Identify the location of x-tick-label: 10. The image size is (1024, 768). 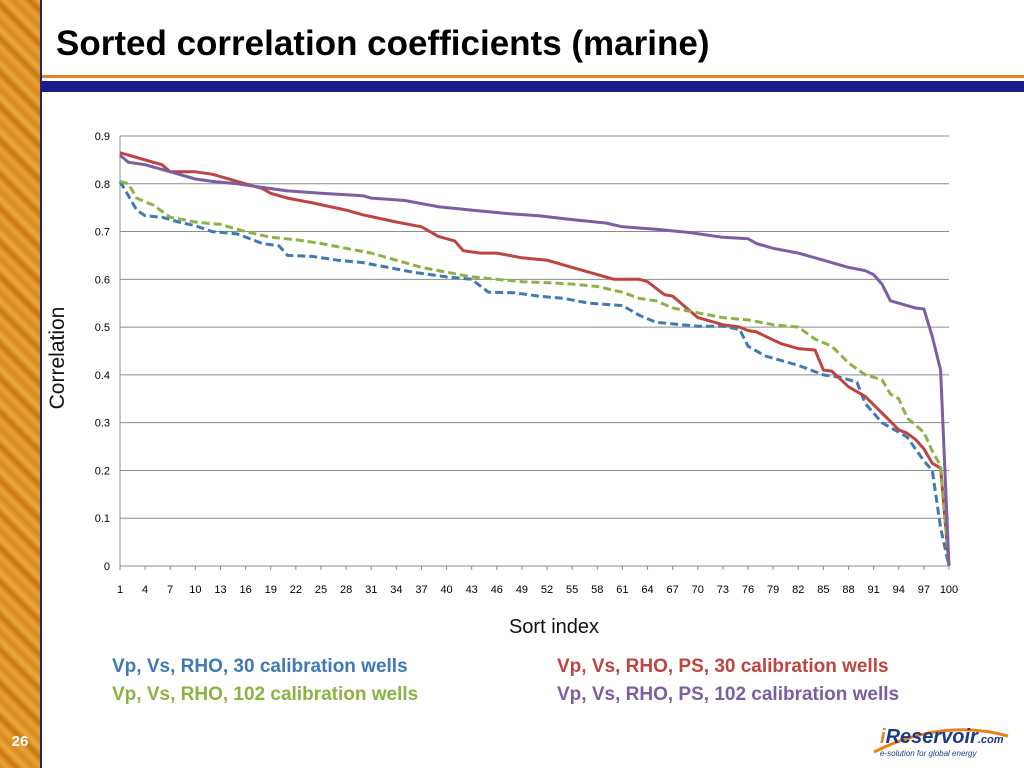
(195, 590).